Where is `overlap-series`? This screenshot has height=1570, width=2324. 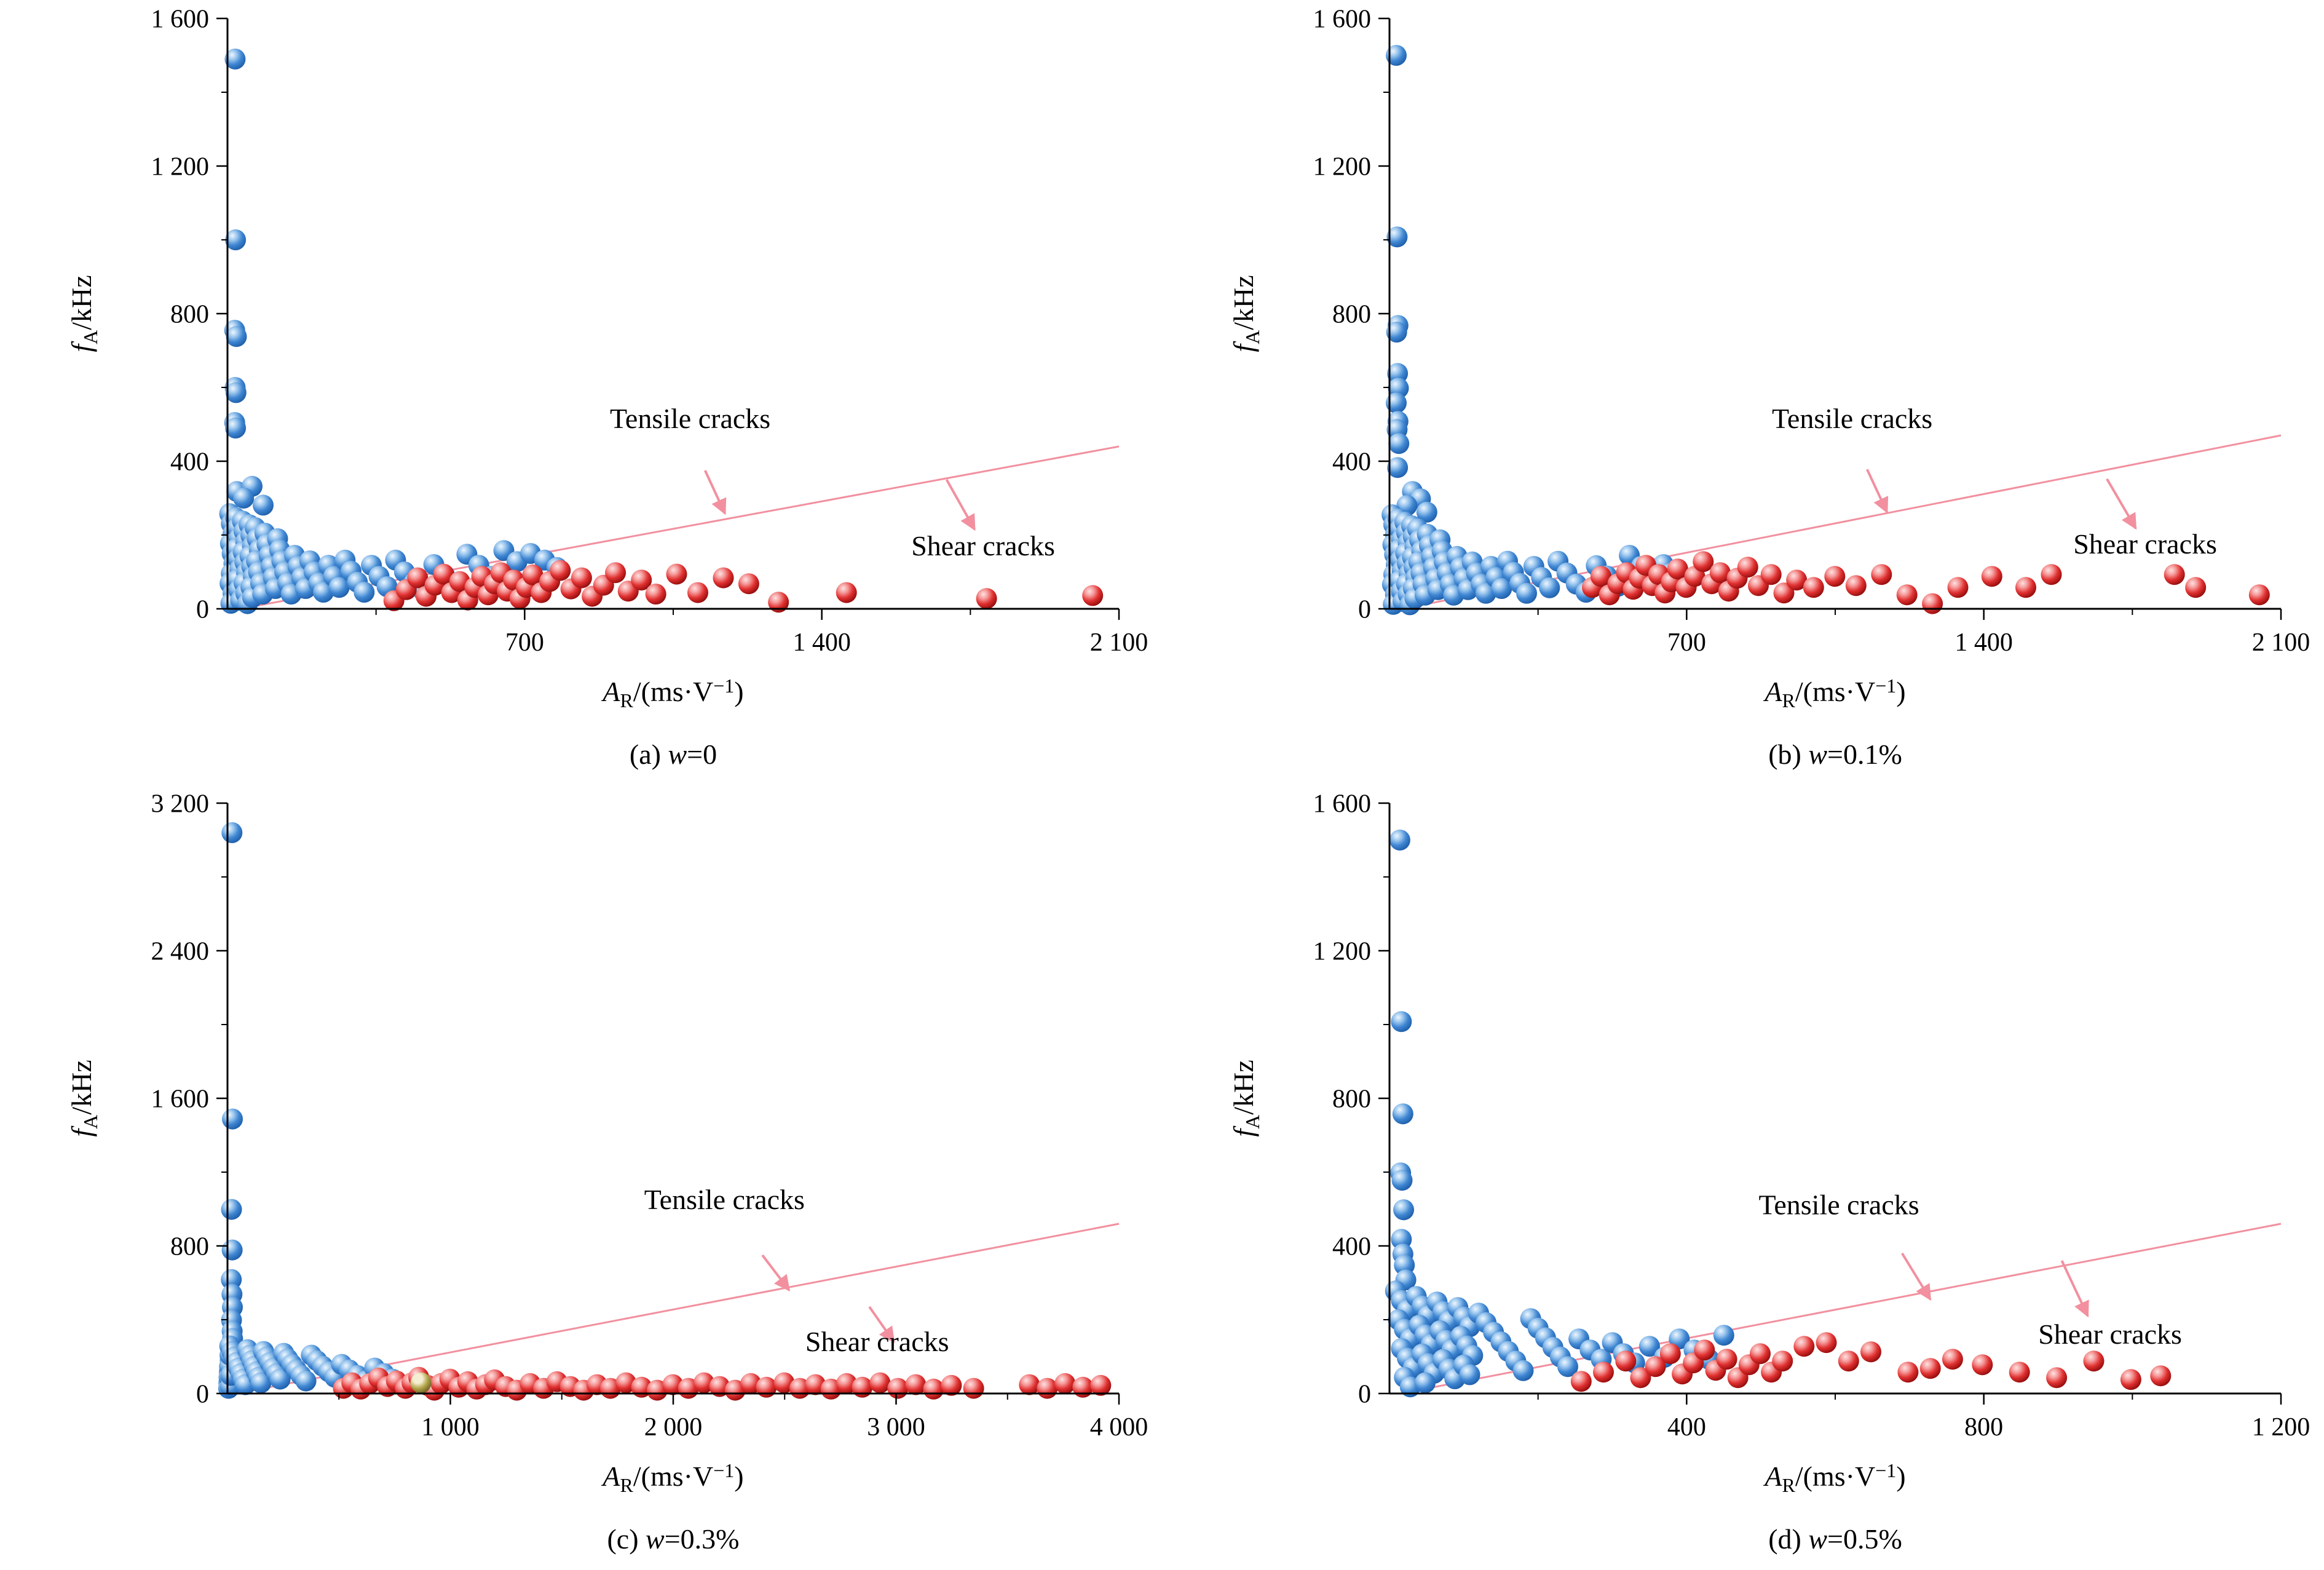
overlap-series is located at coordinates (421, 1383).